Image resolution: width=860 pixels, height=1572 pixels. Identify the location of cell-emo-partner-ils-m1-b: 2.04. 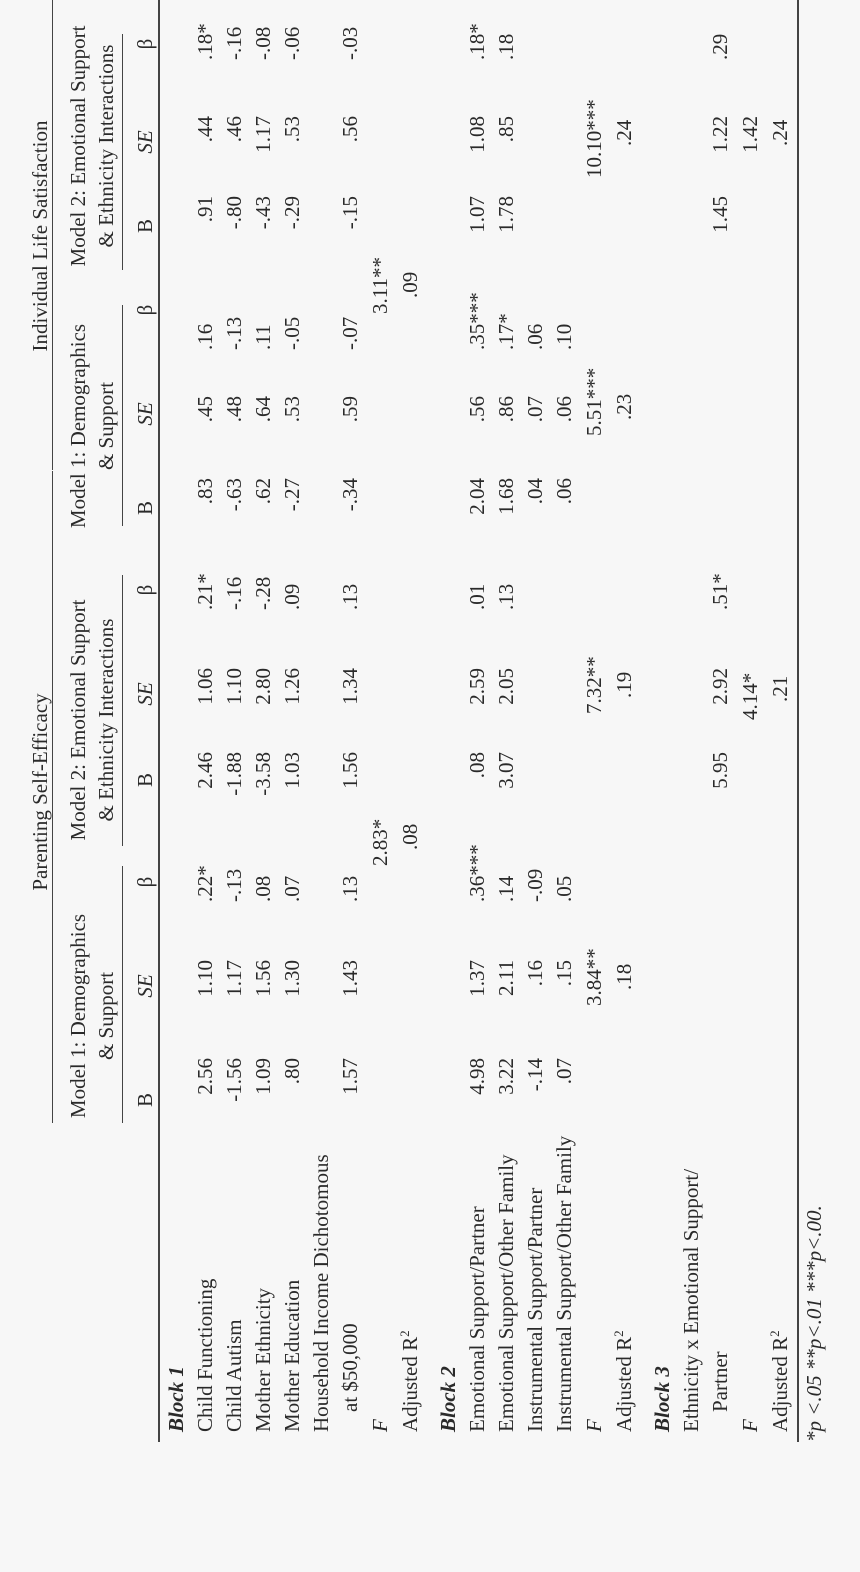
(477, 496).